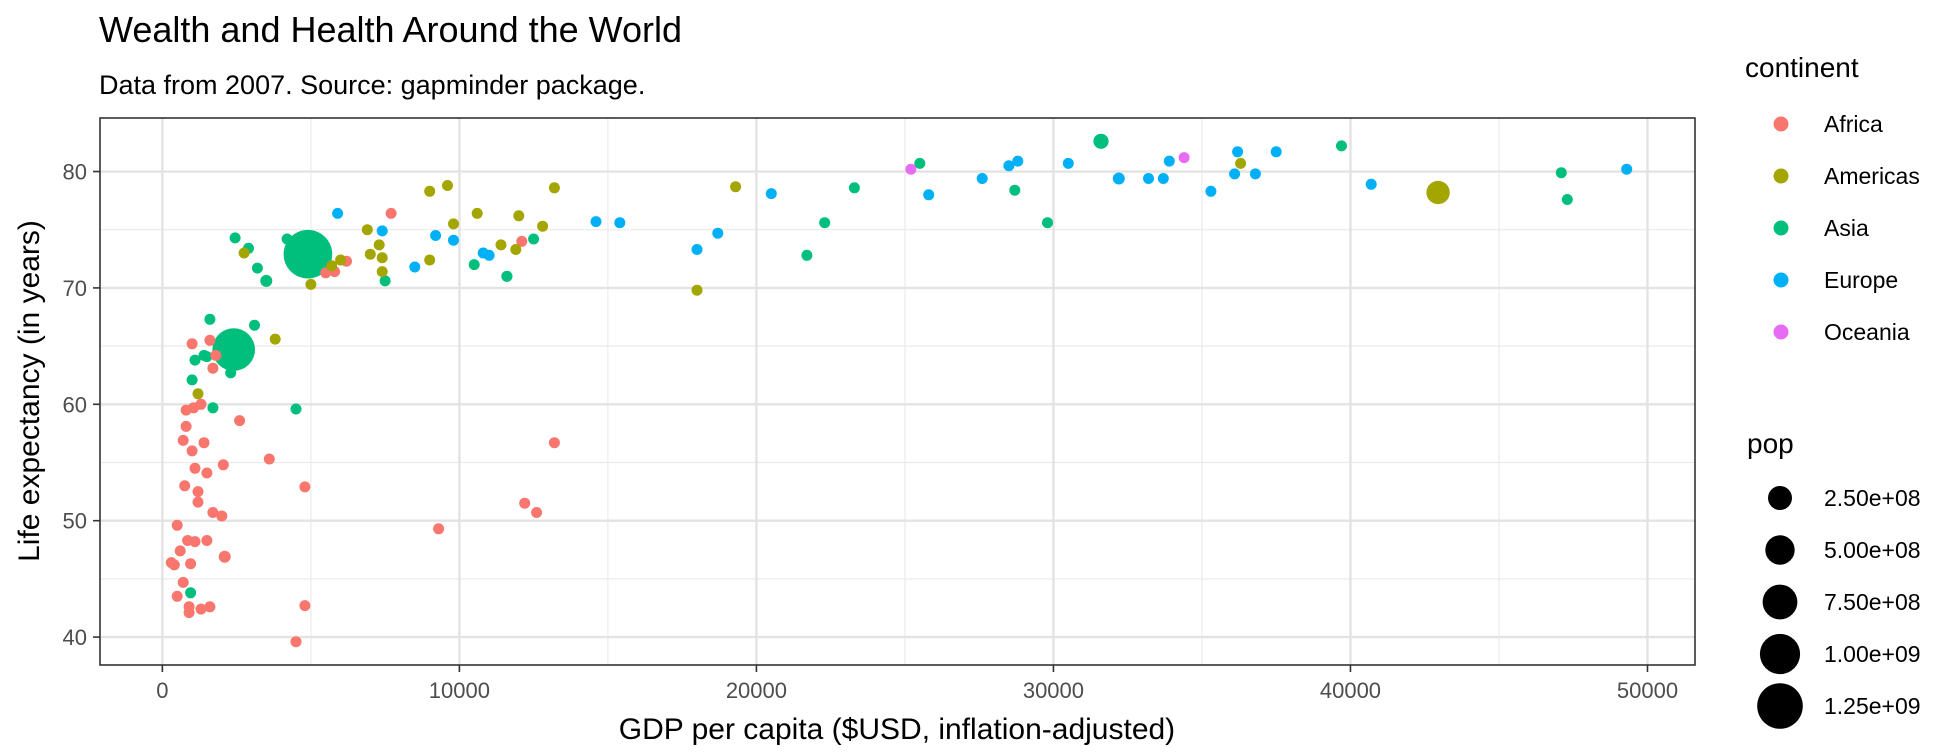 The image size is (1944, 756). What do you see at coordinates (1867, 332) in the screenshot?
I see `legend-label-oceania: Oceania` at bounding box center [1867, 332].